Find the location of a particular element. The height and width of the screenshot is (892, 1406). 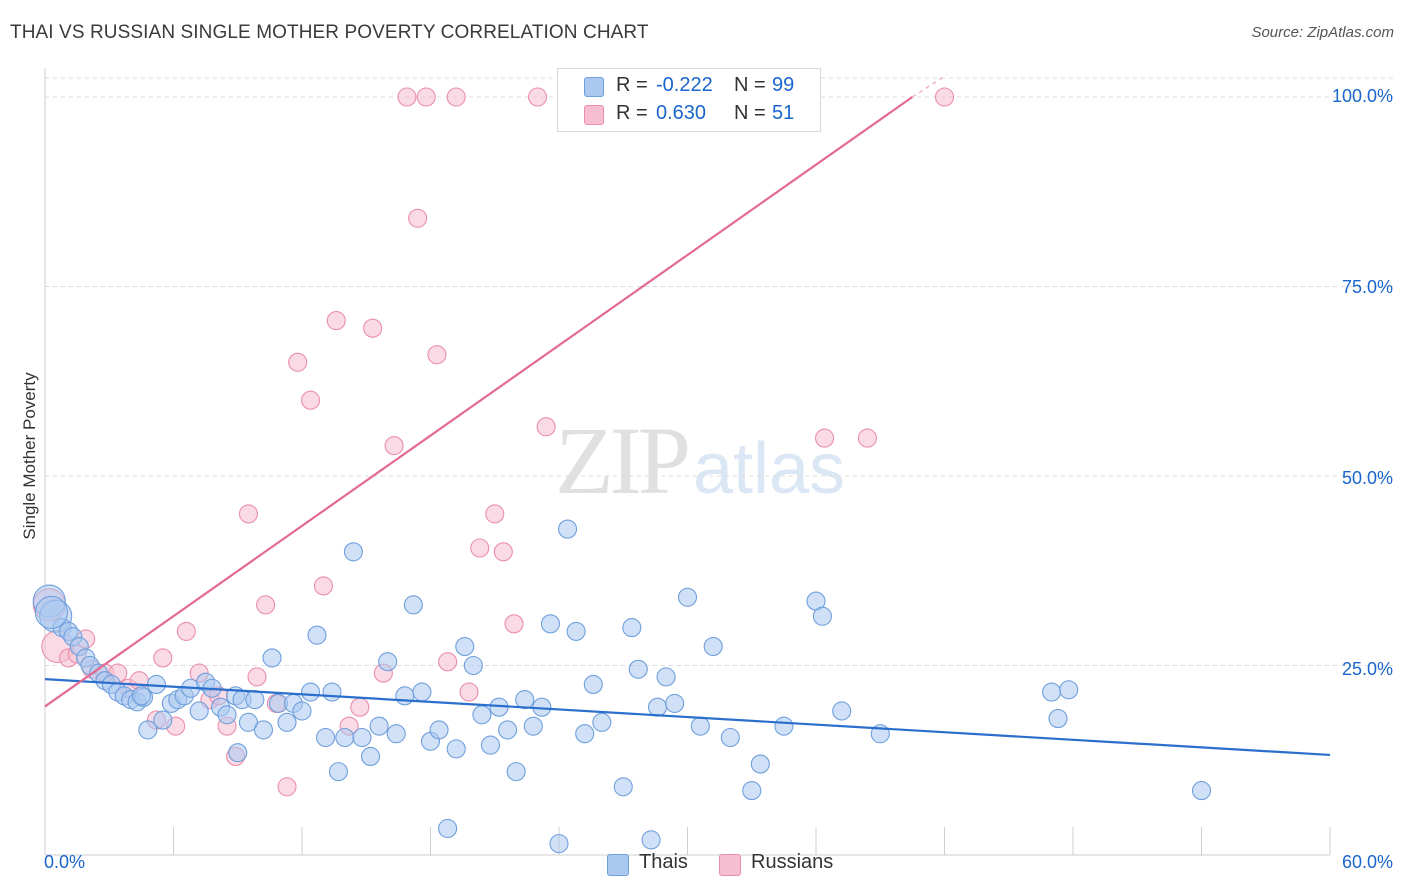

russians-legend-label: Russians is located at coordinates (792, 862).